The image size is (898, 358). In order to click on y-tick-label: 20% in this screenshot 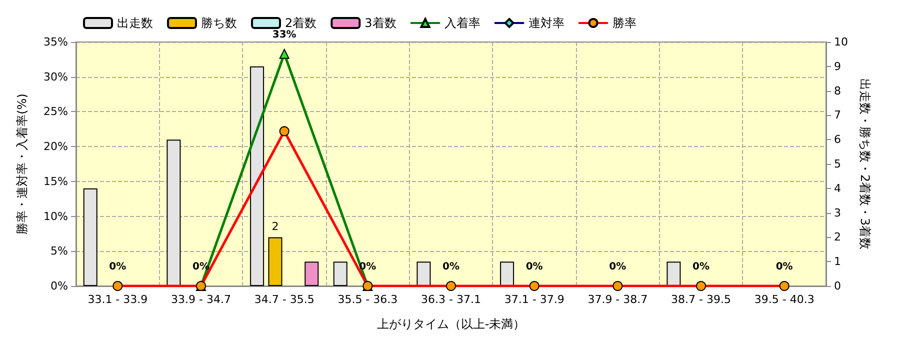, I will do `click(56, 147)`.